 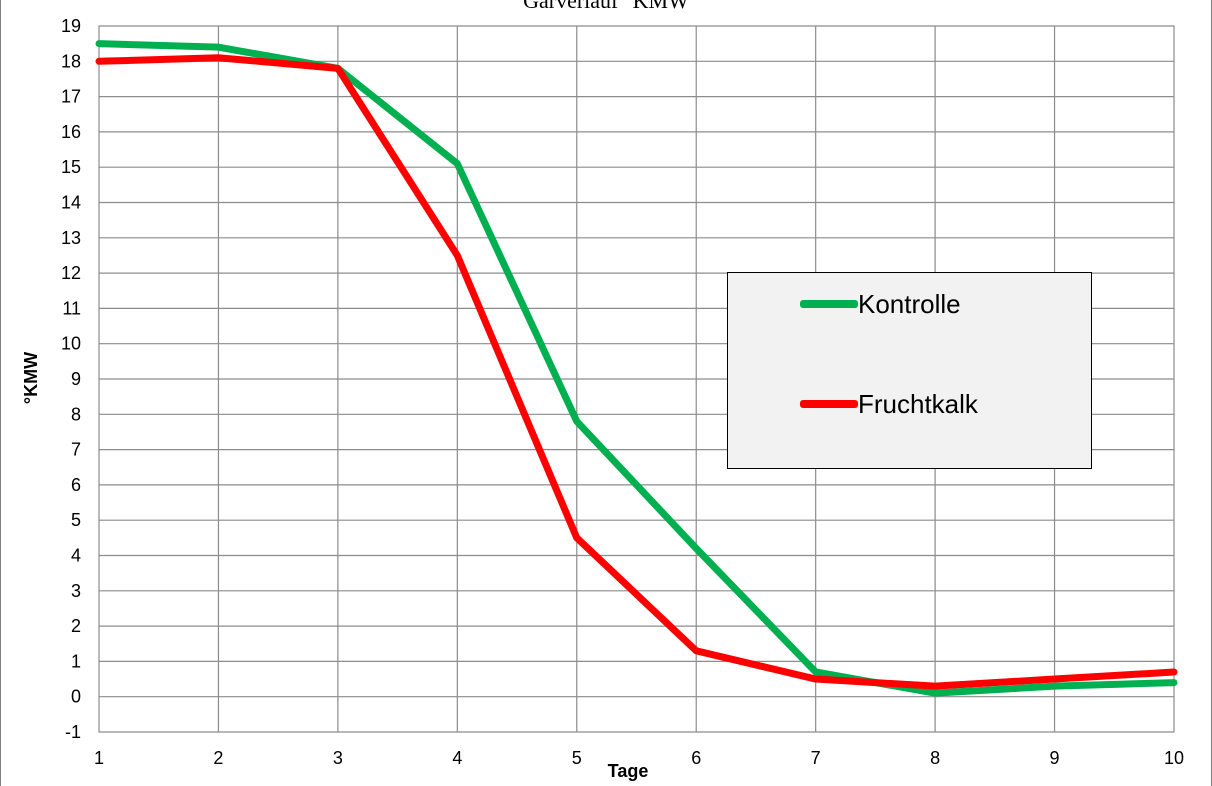 I want to click on y-tick-label: 1, so click(x=76, y=661).